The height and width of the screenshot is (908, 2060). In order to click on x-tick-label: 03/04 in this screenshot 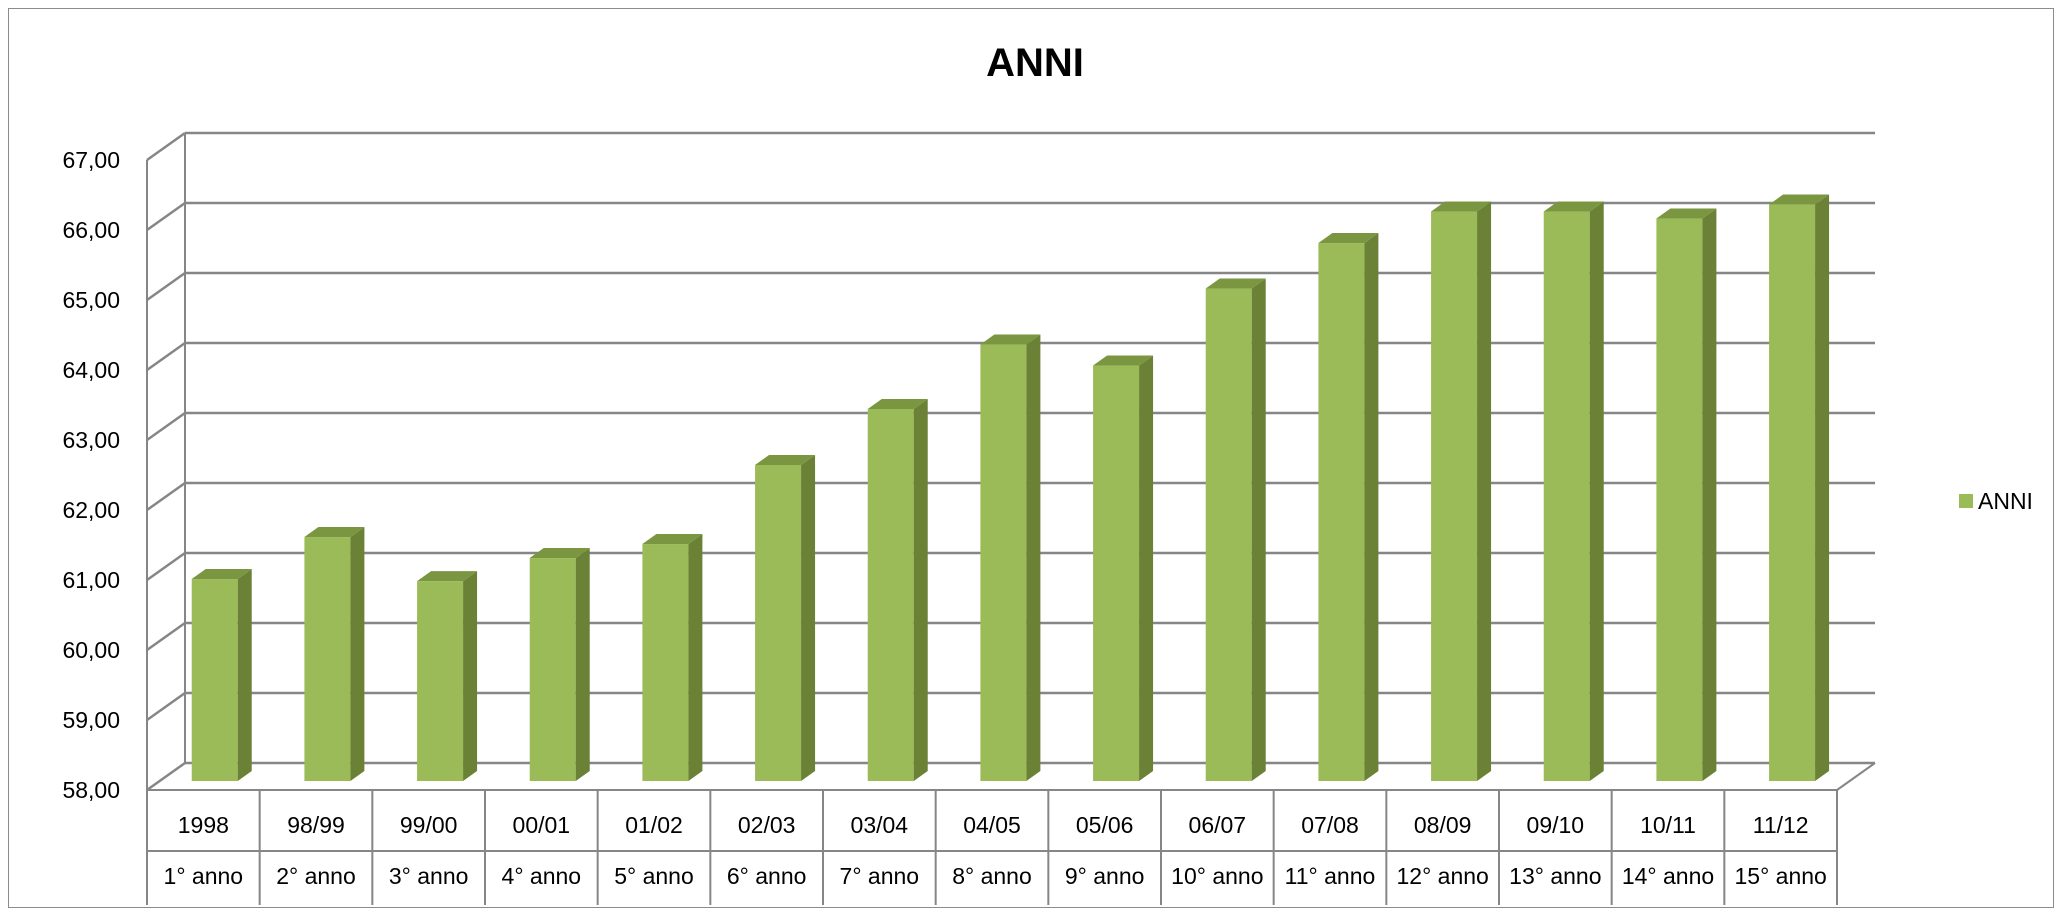, I will do `click(880, 825)`.